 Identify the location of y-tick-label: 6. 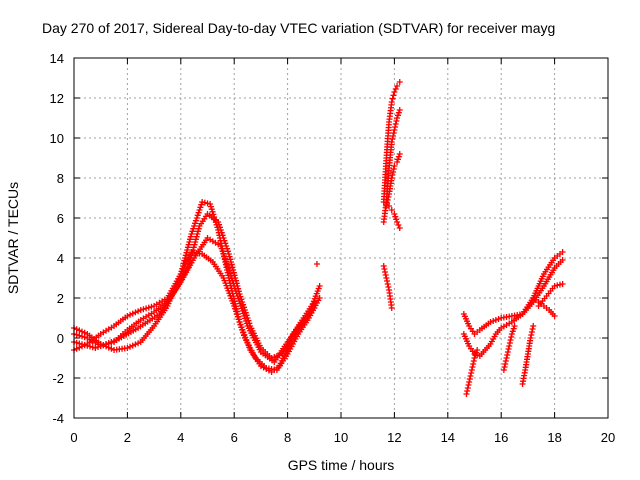
(60, 218).